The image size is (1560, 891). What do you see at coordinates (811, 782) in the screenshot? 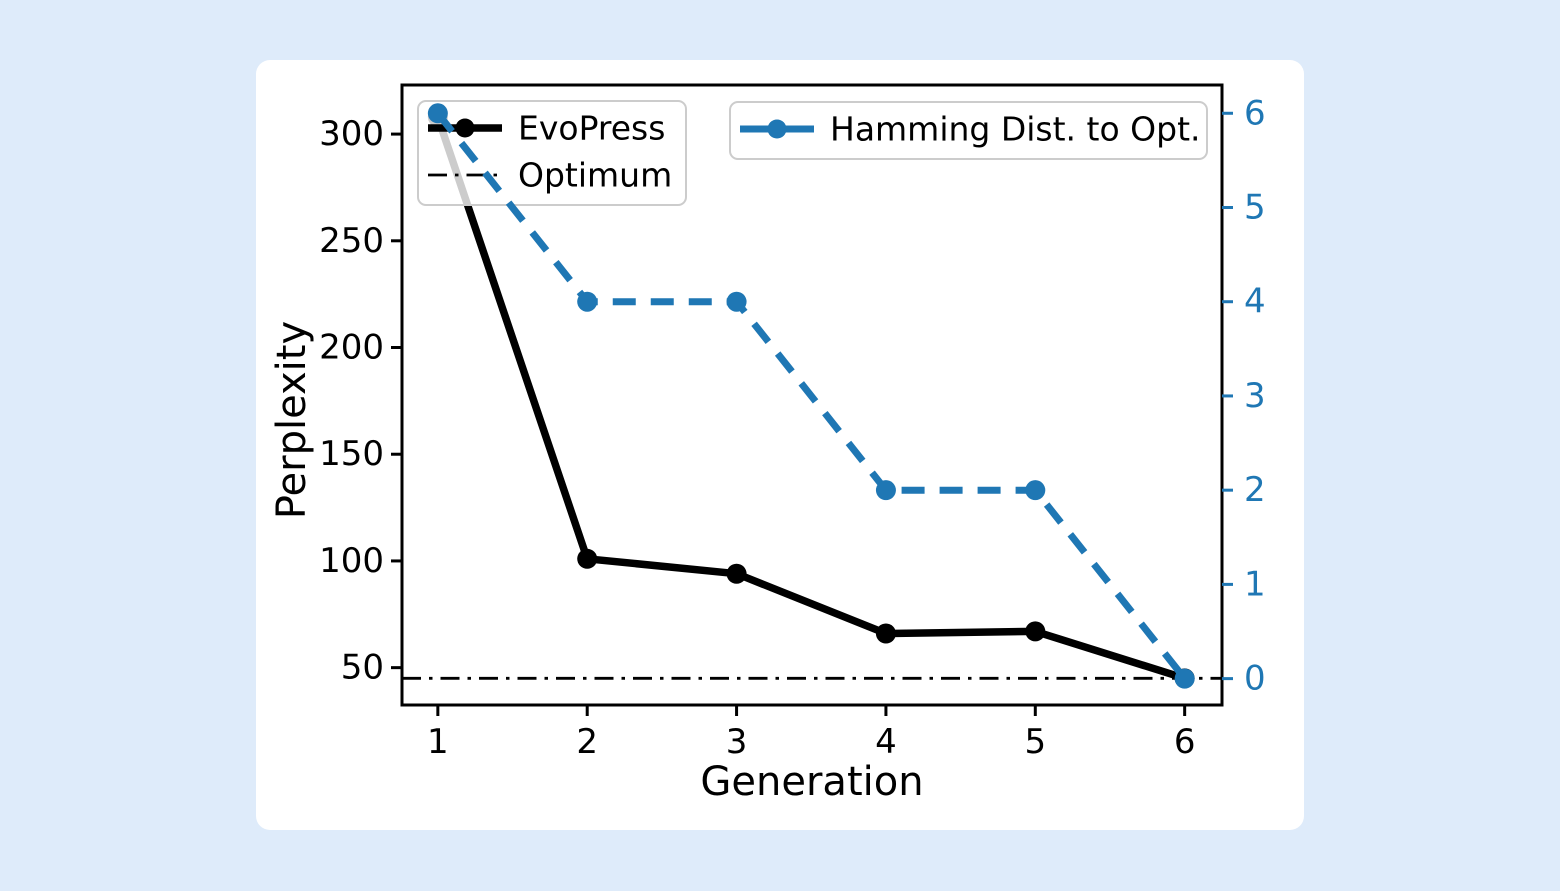
I see `x-axis-label: Generation` at bounding box center [811, 782].